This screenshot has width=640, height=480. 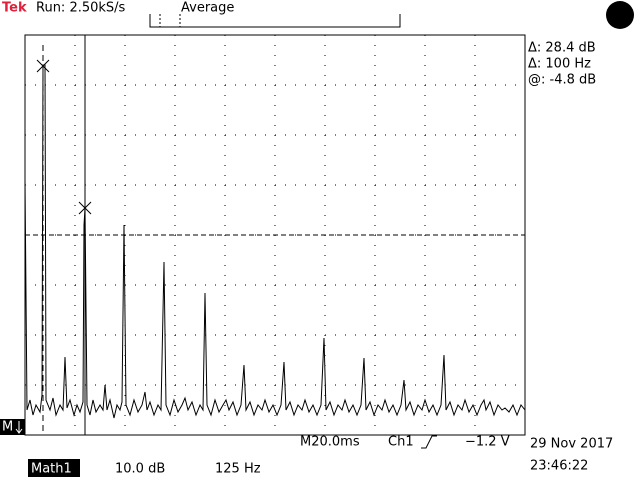 What do you see at coordinates (238, 469) in the screenshot?
I see `math-span: 125 Hz` at bounding box center [238, 469].